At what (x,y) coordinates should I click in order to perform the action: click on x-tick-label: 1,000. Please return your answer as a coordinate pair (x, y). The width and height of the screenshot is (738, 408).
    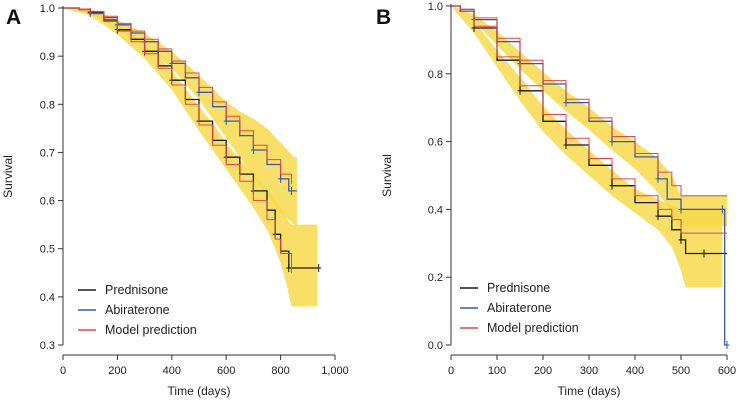
    Looking at the image, I should click on (335, 371).